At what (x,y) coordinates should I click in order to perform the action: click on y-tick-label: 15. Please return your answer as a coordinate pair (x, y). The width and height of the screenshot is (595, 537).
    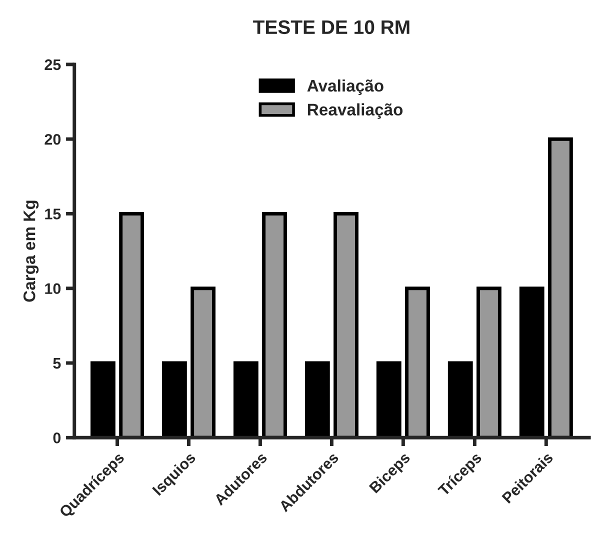
    Looking at the image, I should click on (53, 214).